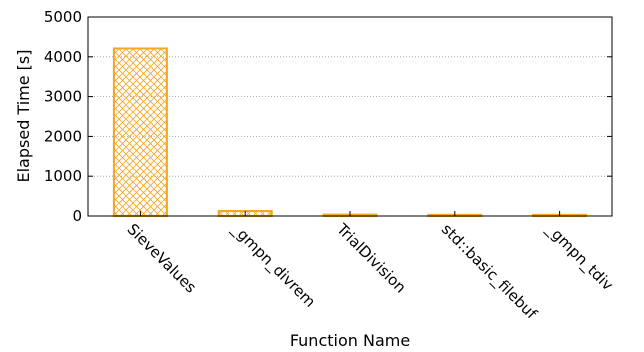 This screenshot has height=352, width=644. Describe the element at coordinates (370, 257) in the screenshot. I see `x-tick-label: TrialDivision` at that location.